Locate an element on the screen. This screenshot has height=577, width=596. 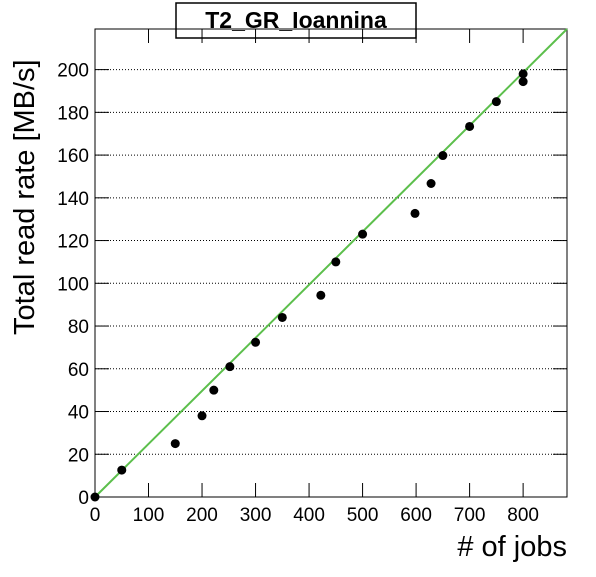
x-tick-label: 800 is located at coordinates (523, 515).